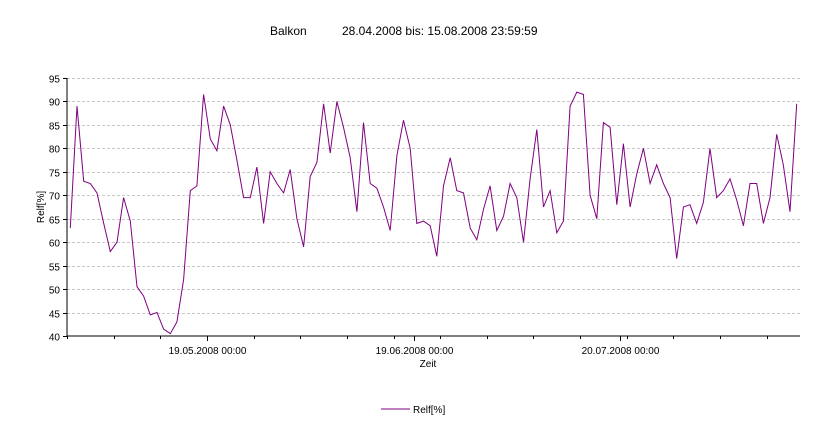 The width and height of the screenshot is (832, 440). Describe the element at coordinates (55, 197) in the screenshot. I see `y-tick-label: 70` at that location.